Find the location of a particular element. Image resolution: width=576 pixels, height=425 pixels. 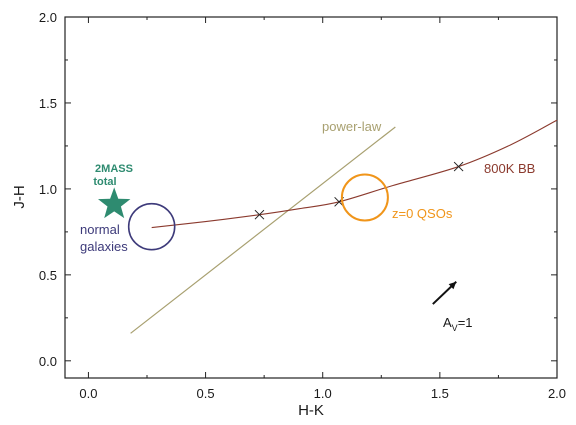

extinction-arrowhead is located at coordinates (452, 285).